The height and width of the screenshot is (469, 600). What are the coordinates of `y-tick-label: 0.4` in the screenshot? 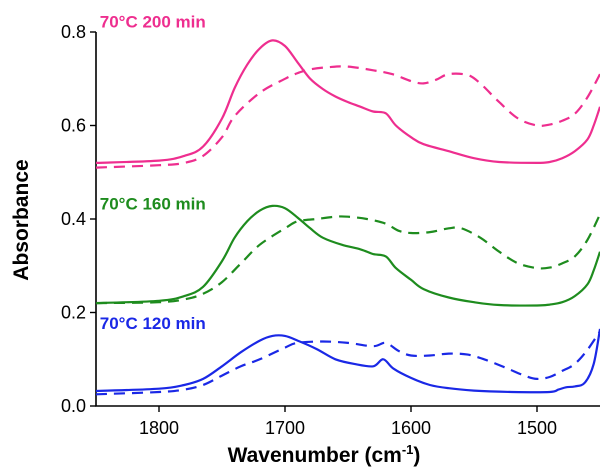 It's located at (73, 219).